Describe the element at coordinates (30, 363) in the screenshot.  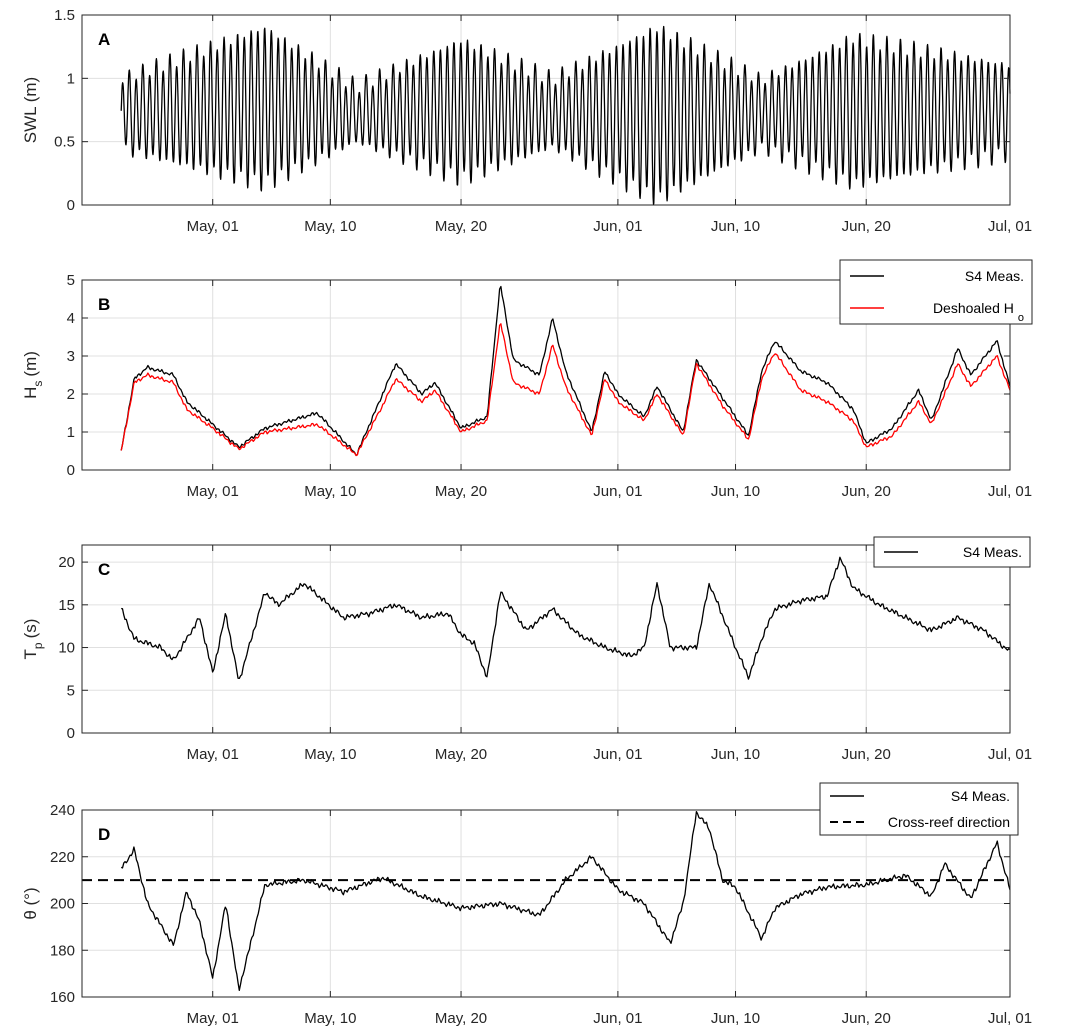
I see `y-axis-label-unit: (m)` at that location.